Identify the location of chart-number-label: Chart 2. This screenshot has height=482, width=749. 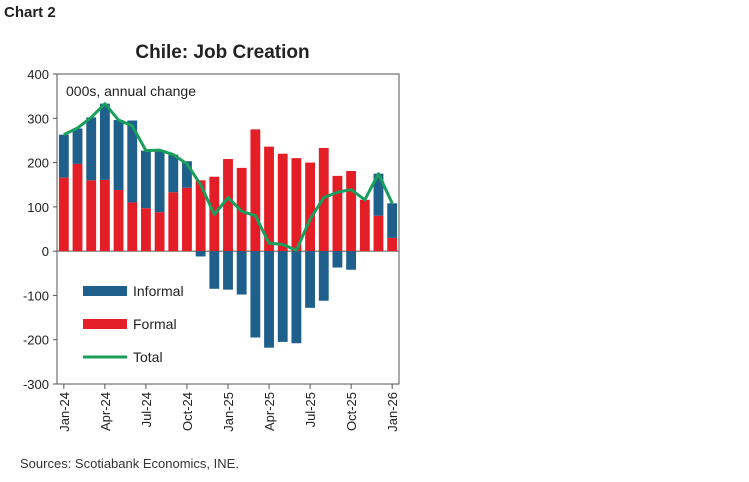
(30, 12).